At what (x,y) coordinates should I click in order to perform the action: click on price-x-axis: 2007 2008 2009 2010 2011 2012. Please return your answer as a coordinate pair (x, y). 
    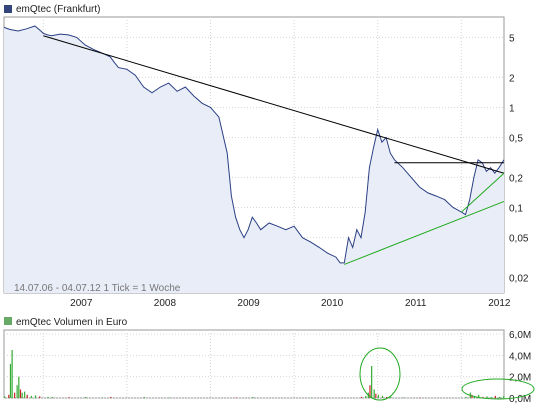
    Looking at the image, I should click on (290, 303).